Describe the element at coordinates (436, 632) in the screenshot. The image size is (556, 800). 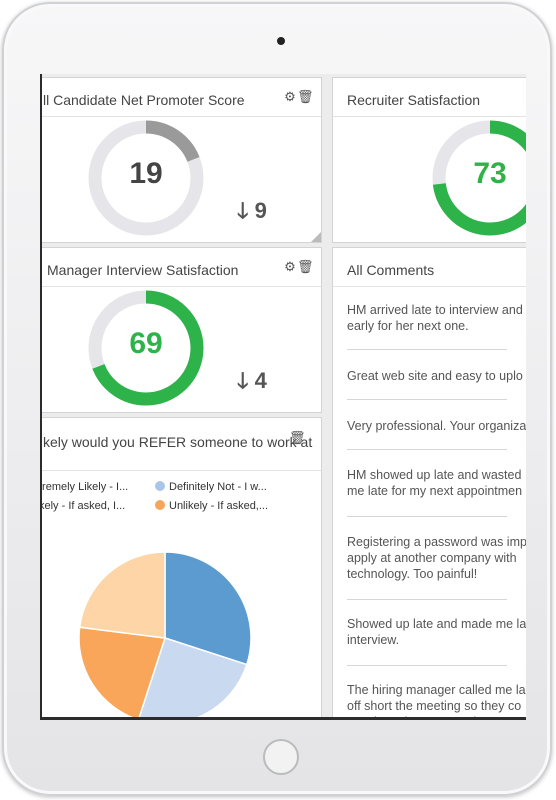
I see `comment-item: Showed up late and made me la interview.` at that location.